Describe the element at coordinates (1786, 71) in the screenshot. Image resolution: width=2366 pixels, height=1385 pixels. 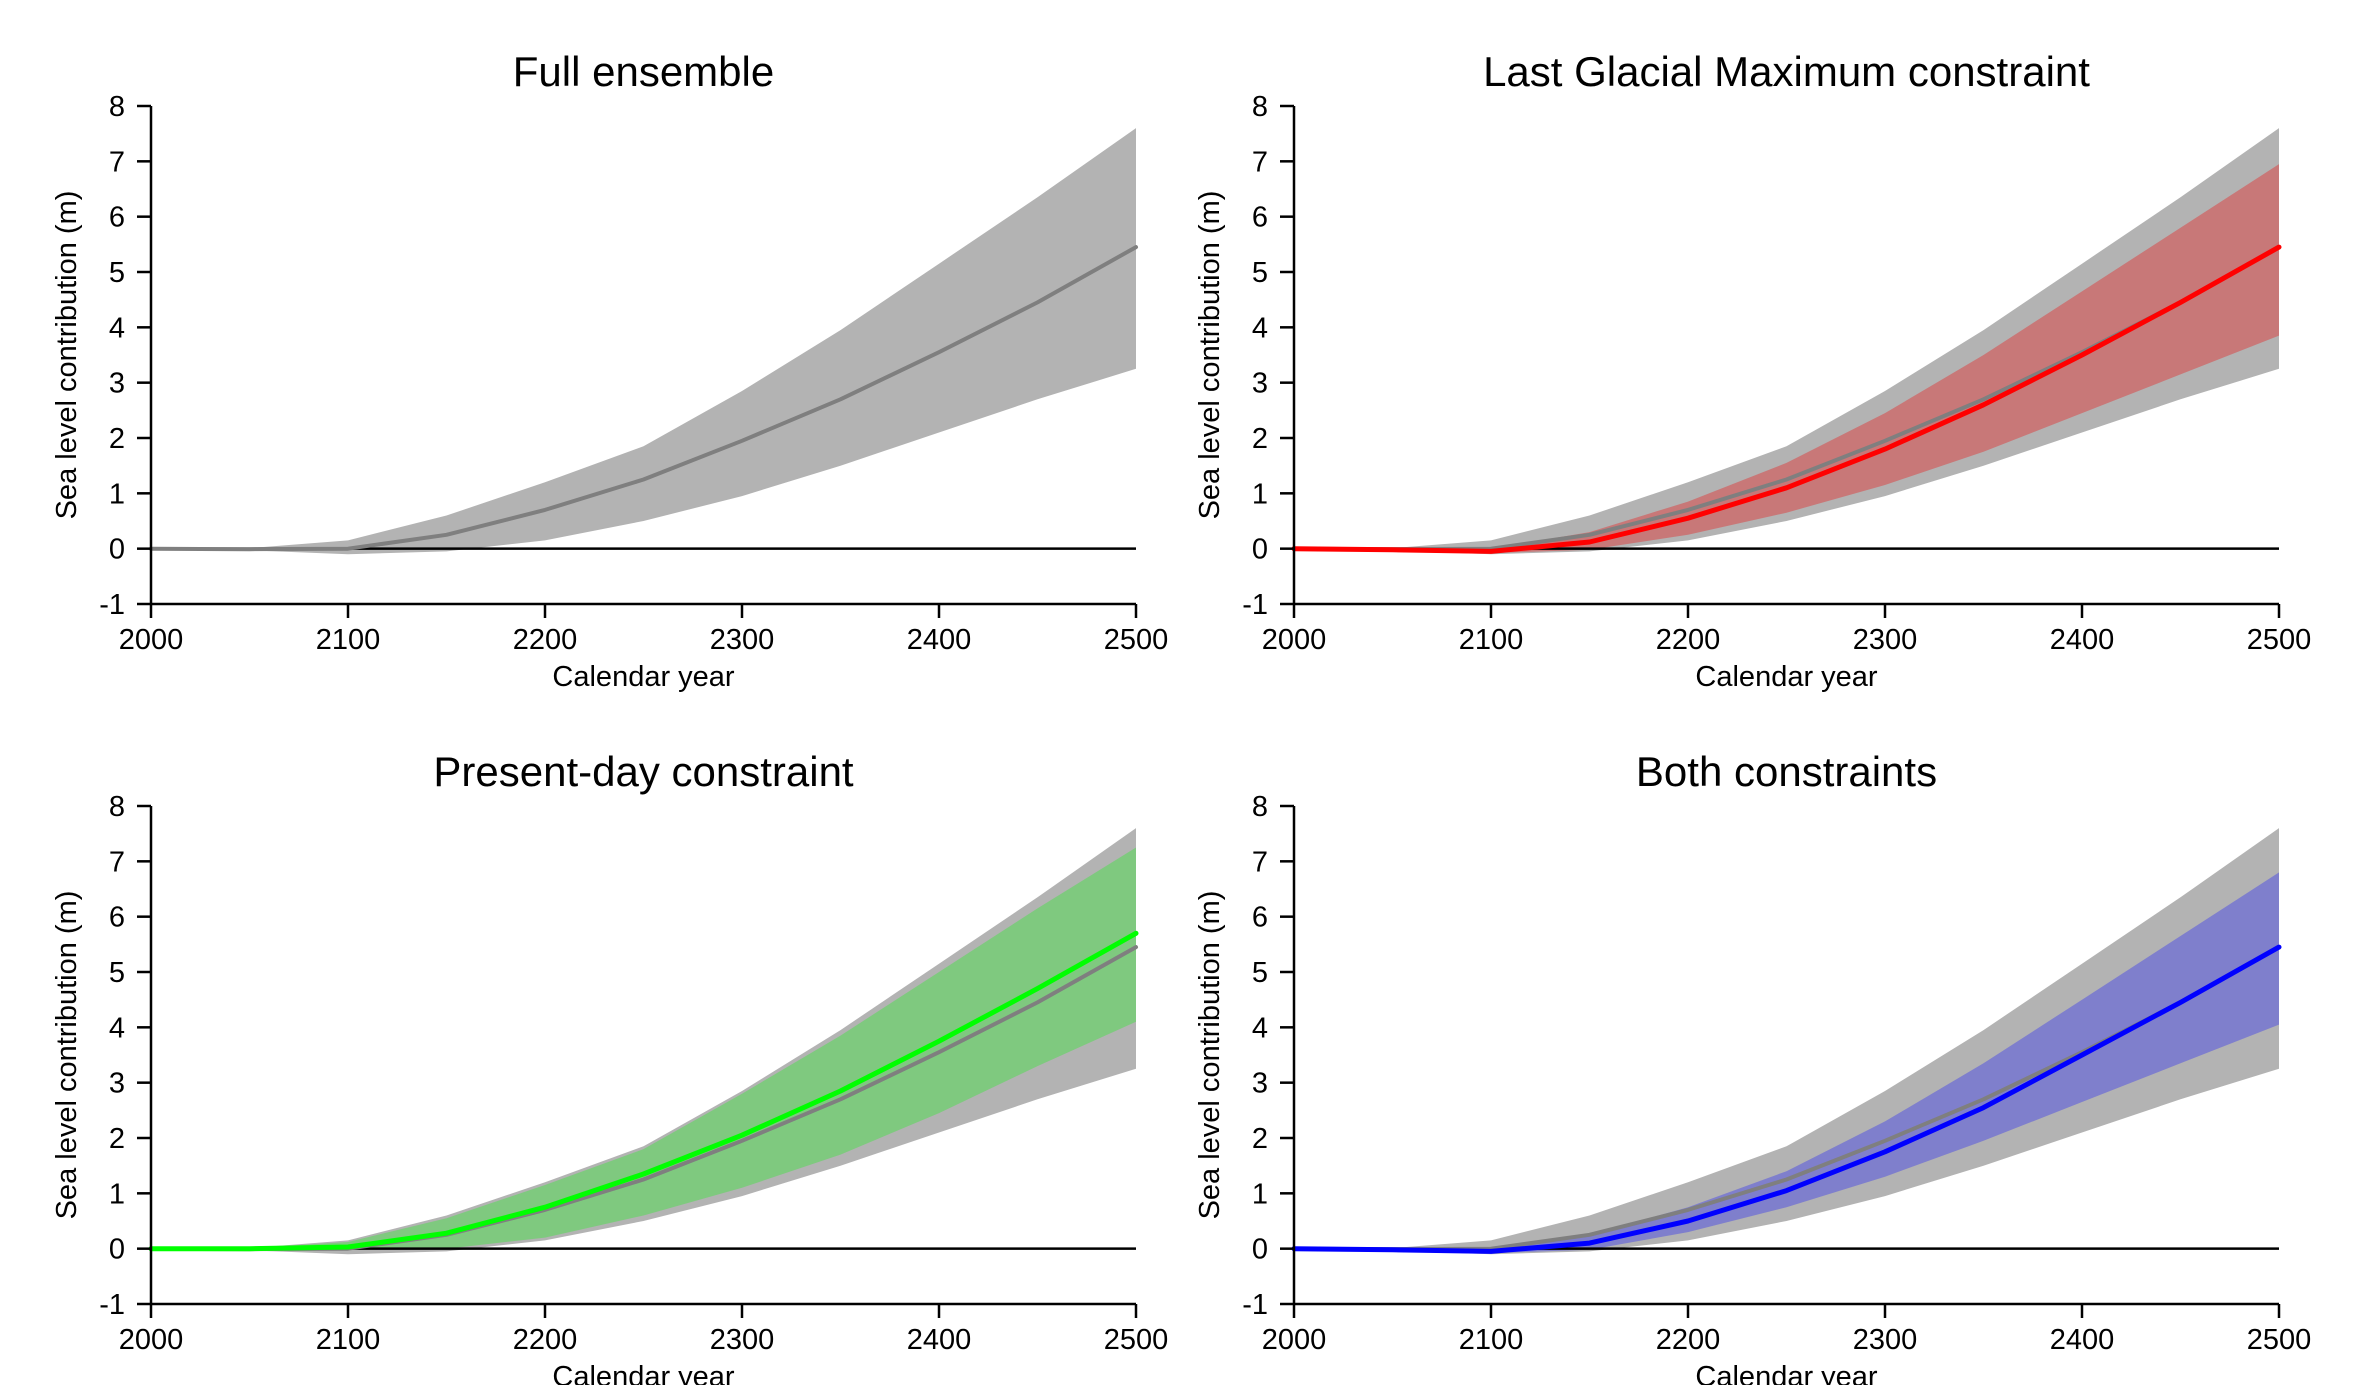
I see `chart-title: Last Glacial Maximum constraint` at that location.